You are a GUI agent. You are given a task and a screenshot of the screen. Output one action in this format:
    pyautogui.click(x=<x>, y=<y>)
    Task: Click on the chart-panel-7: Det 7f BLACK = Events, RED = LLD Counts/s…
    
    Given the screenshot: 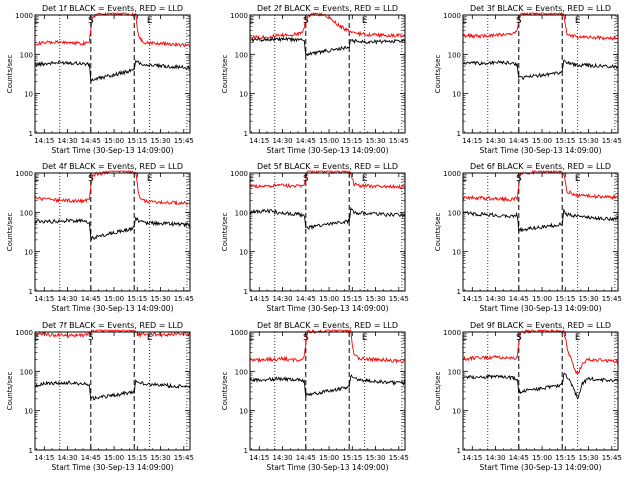 What is the action you would take?
    pyautogui.click(x=100, y=396)
    